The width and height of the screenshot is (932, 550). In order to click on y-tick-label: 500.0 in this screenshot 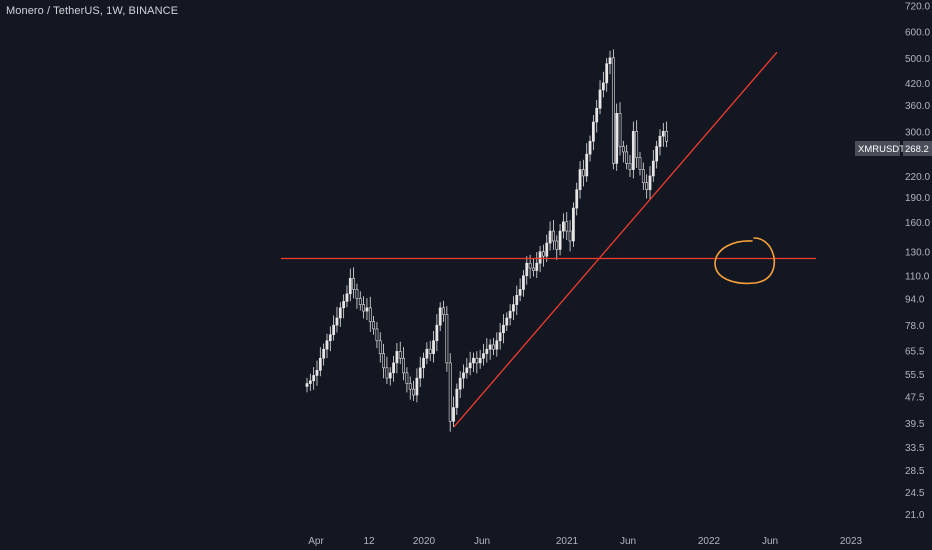, I will do `click(917, 59)`.